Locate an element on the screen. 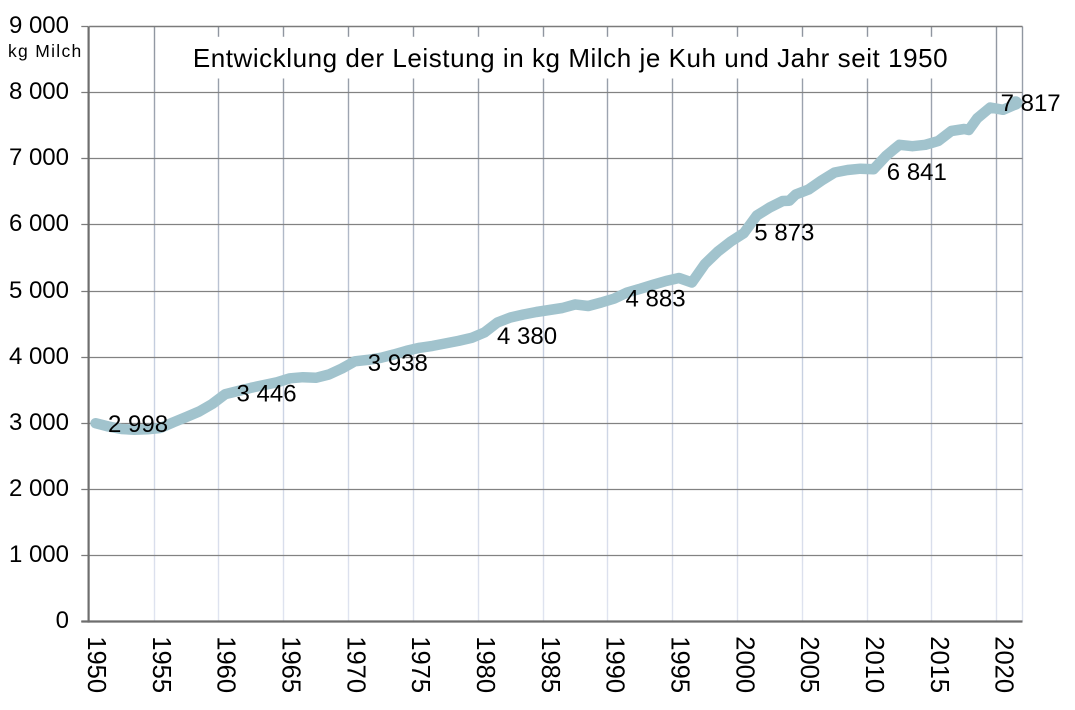 The height and width of the screenshot is (710, 1075). svg-text: 4 000 is located at coordinates (39, 356).